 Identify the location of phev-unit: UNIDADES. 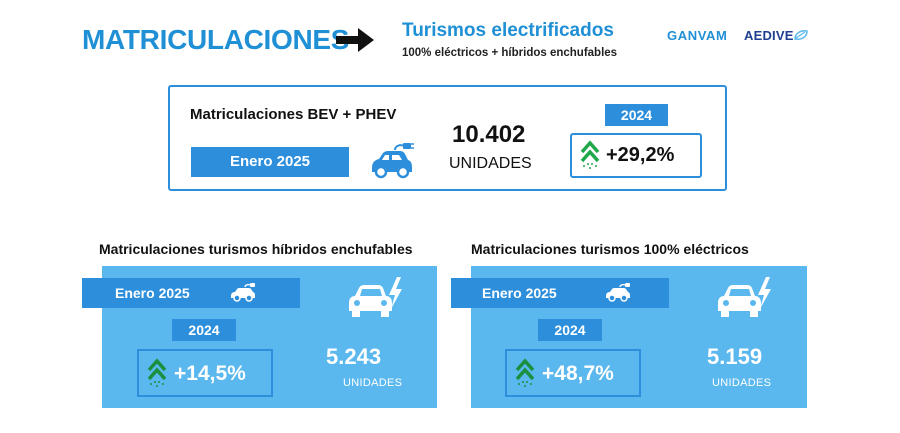
(373, 383).